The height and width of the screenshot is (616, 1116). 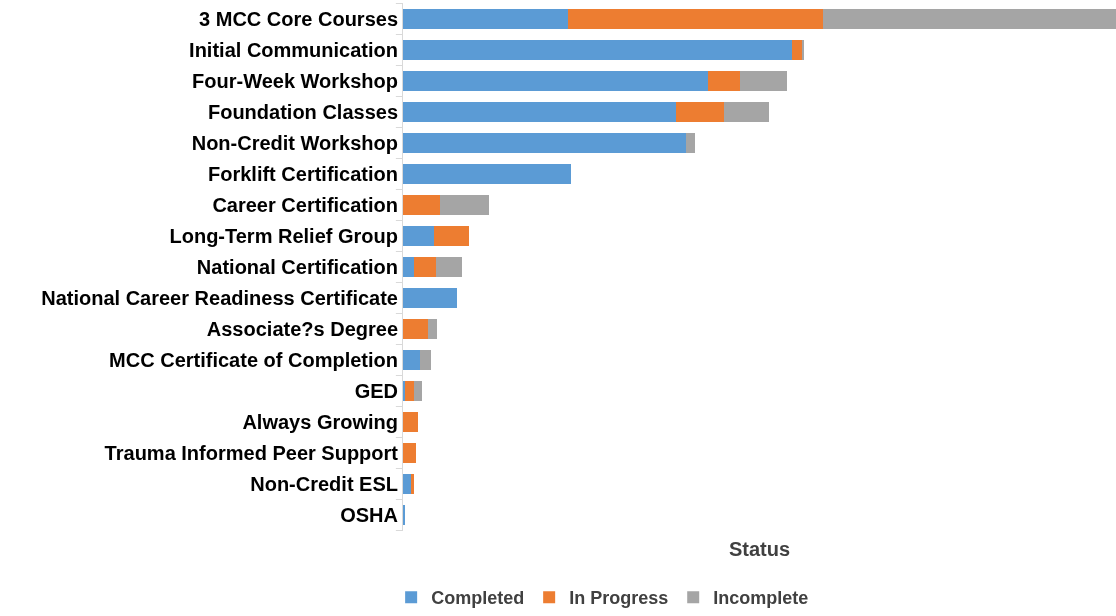 I want to click on x-axis-title: Status, so click(x=759, y=548).